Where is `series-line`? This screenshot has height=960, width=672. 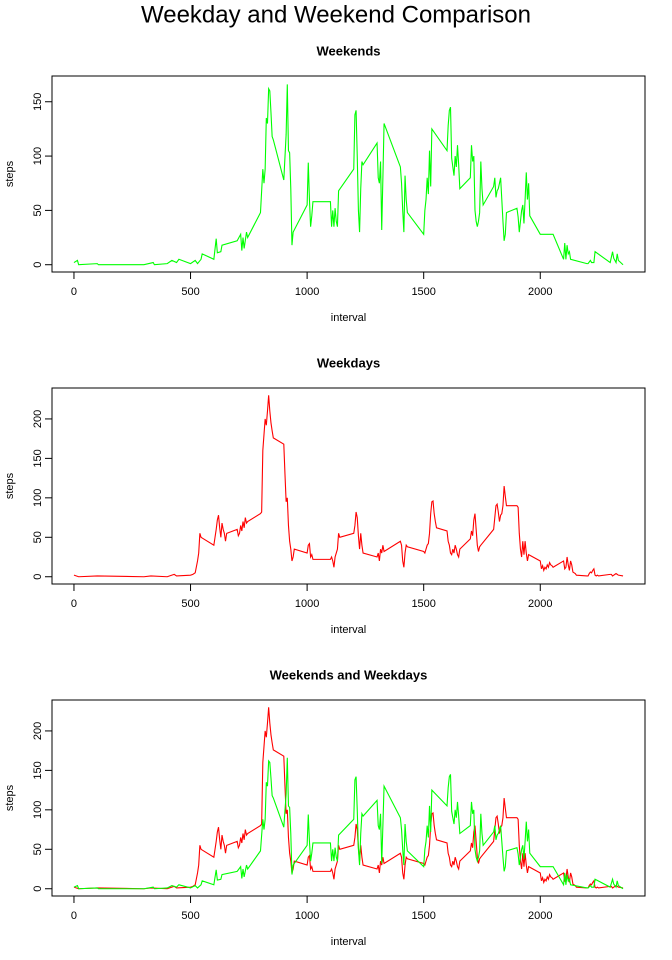
series-line is located at coordinates (348, 823).